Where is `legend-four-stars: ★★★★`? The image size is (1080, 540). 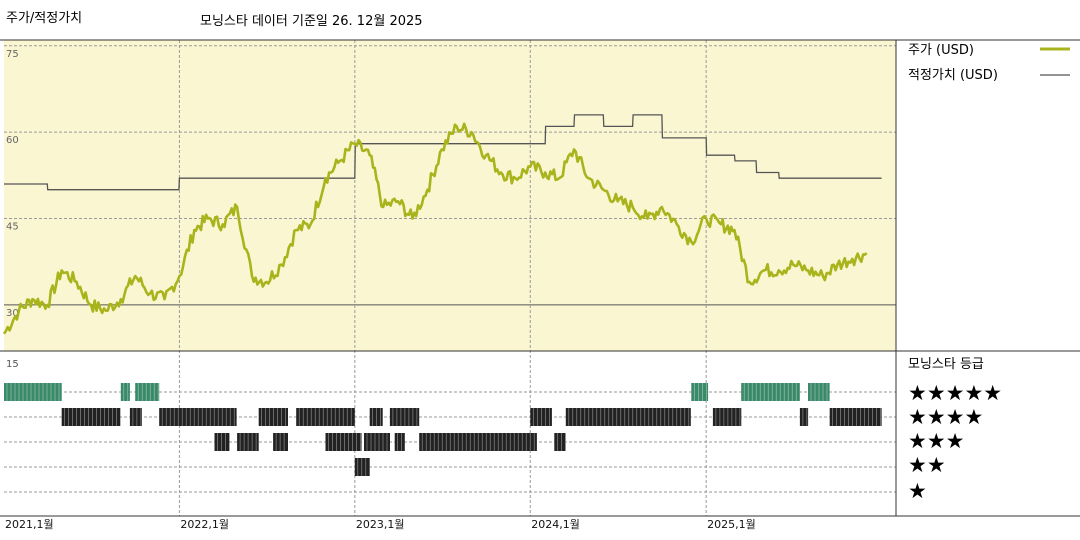
legend-four-stars: ★★★★ is located at coordinates (945, 417).